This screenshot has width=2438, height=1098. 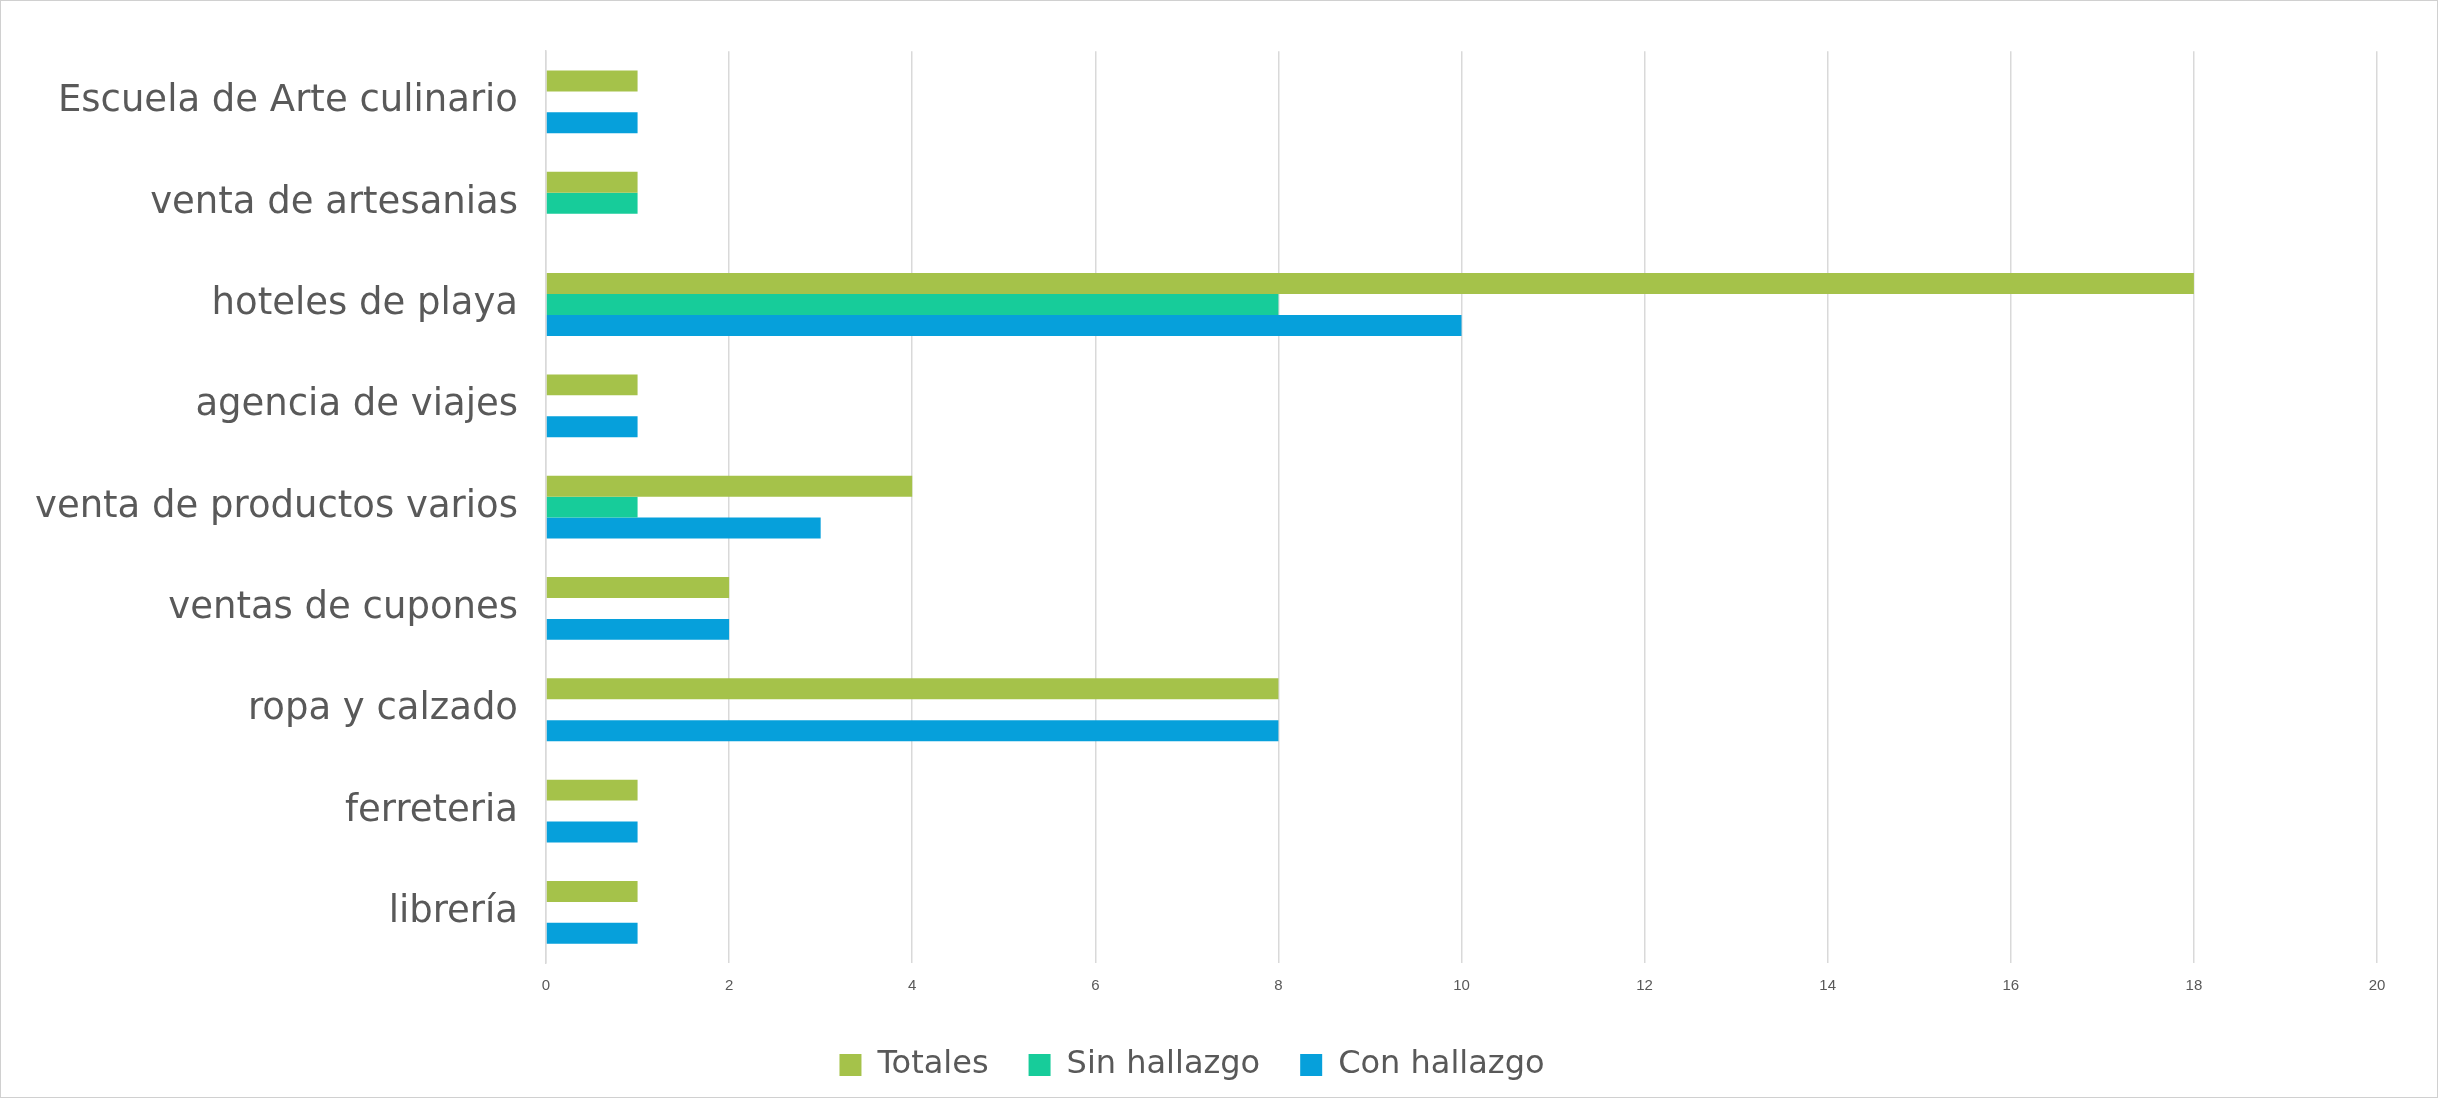 I want to click on x-tick-label: 0, so click(x=546, y=985).